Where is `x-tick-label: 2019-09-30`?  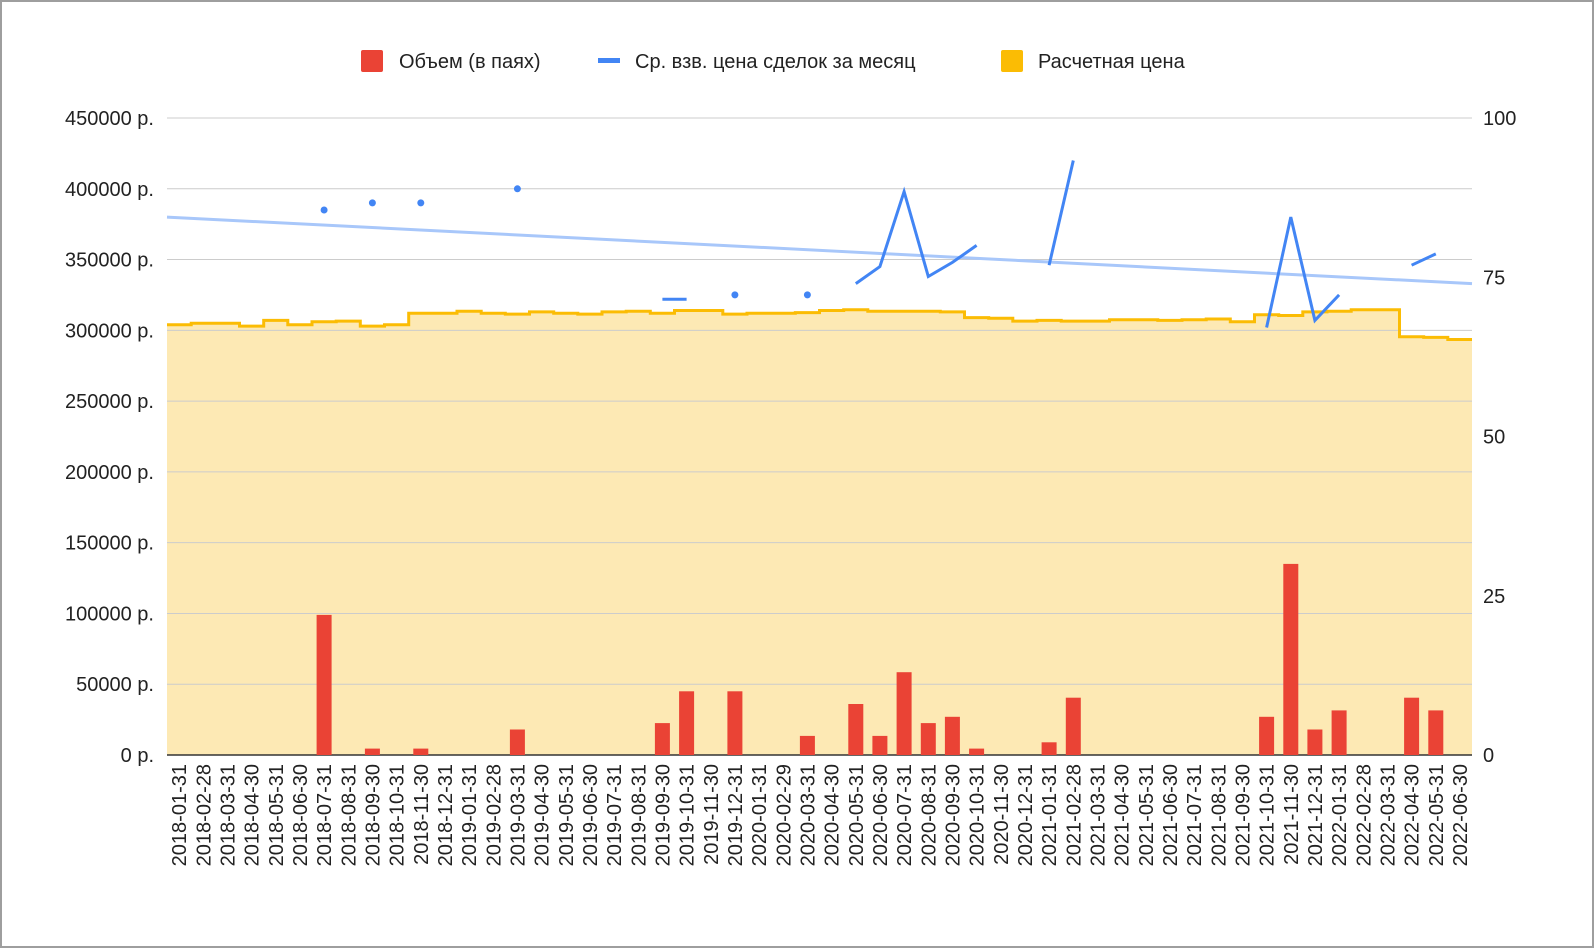
x-tick-label: 2019-09-30 is located at coordinates (663, 815).